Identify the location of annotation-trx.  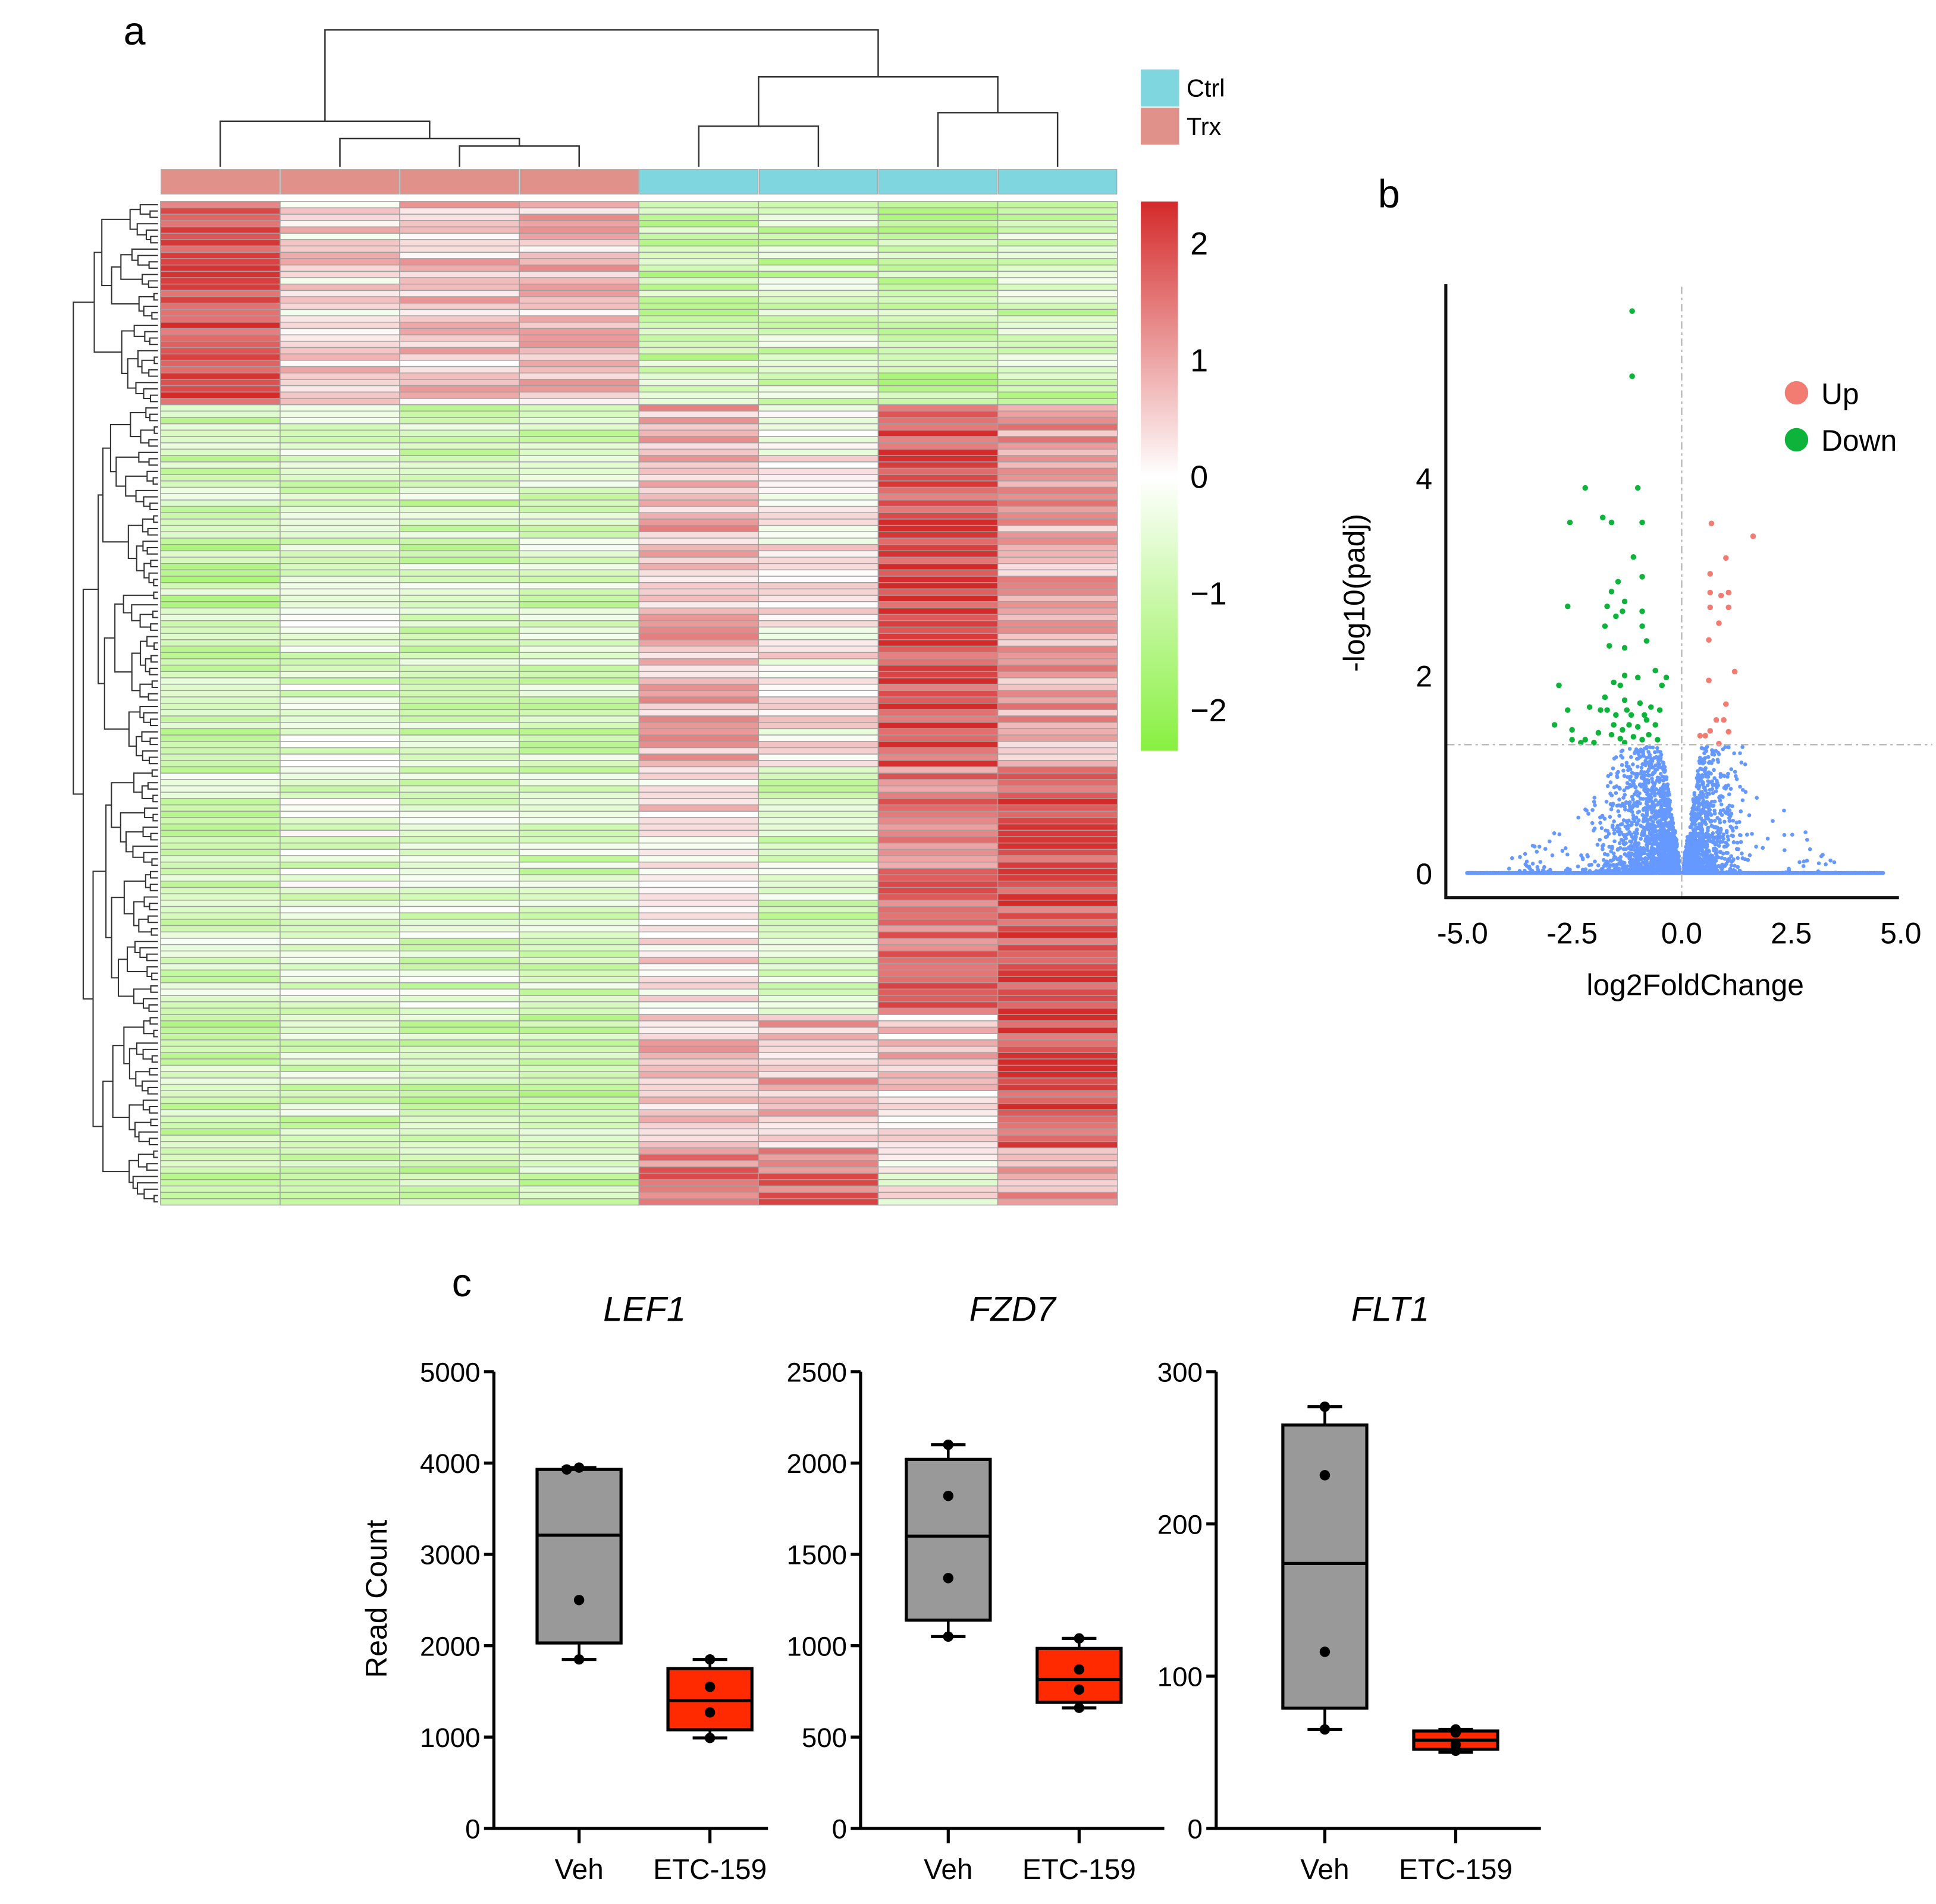
(459, 182).